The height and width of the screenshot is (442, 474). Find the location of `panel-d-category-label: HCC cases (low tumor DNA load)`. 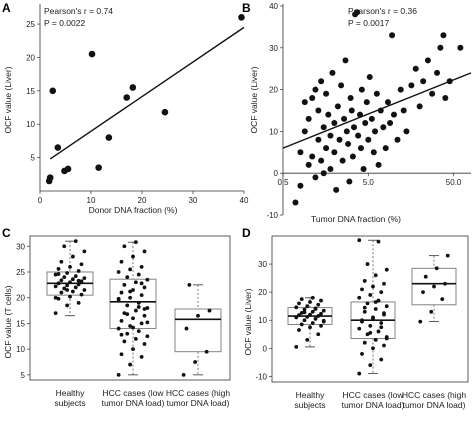

panel-d-category-label: HCC cases (low tumor DNA load) is located at coordinates (373, 400).